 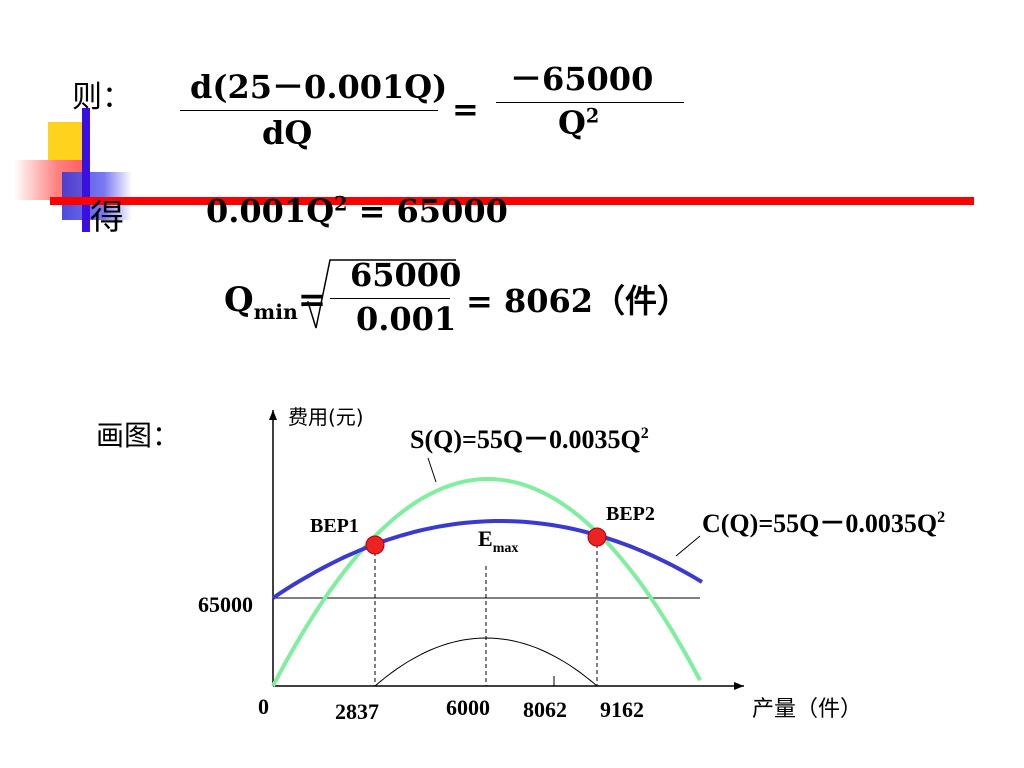 I want to click on qmin-label: Qmin=, so click(x=275, y=302).